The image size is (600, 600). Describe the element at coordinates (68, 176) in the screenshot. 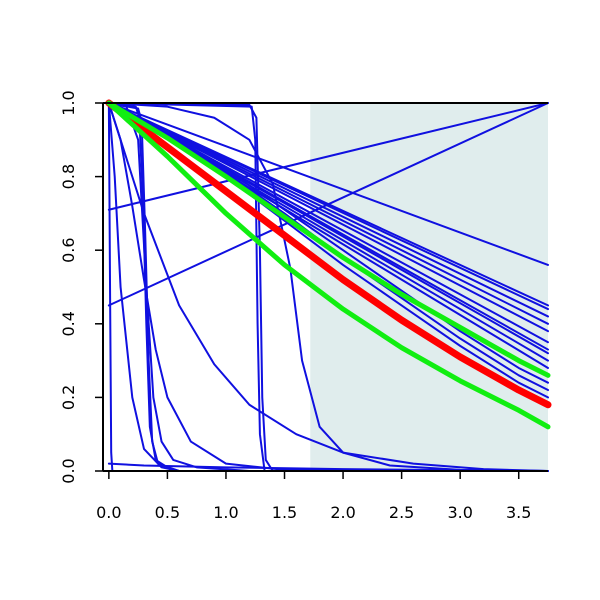

I see `y-tick-label: 0.8` at that location.